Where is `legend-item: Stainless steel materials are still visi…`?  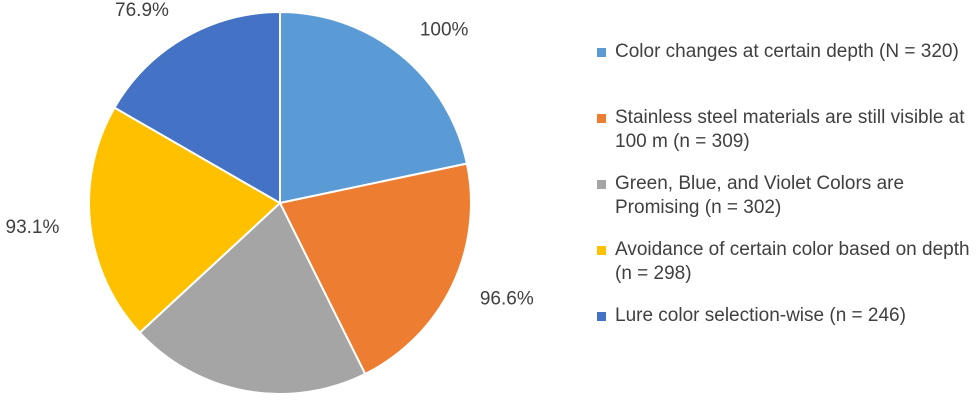
legend-item: Stainless steel materials are still visi… is located at coordinates (784, 139).